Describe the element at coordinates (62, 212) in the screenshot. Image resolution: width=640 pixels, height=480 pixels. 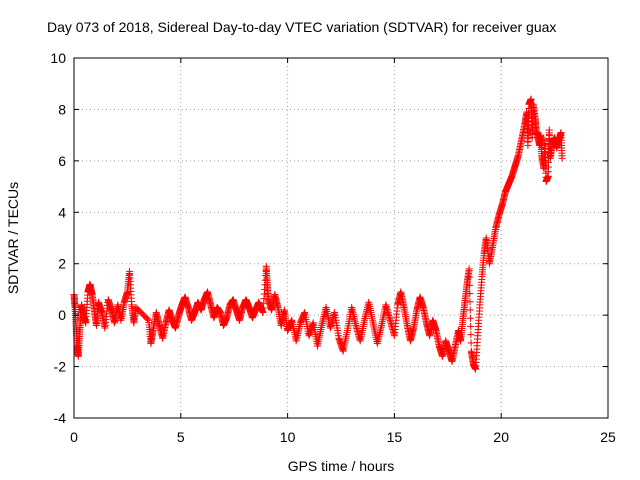
I see `y-tick-label: 4` at that location.